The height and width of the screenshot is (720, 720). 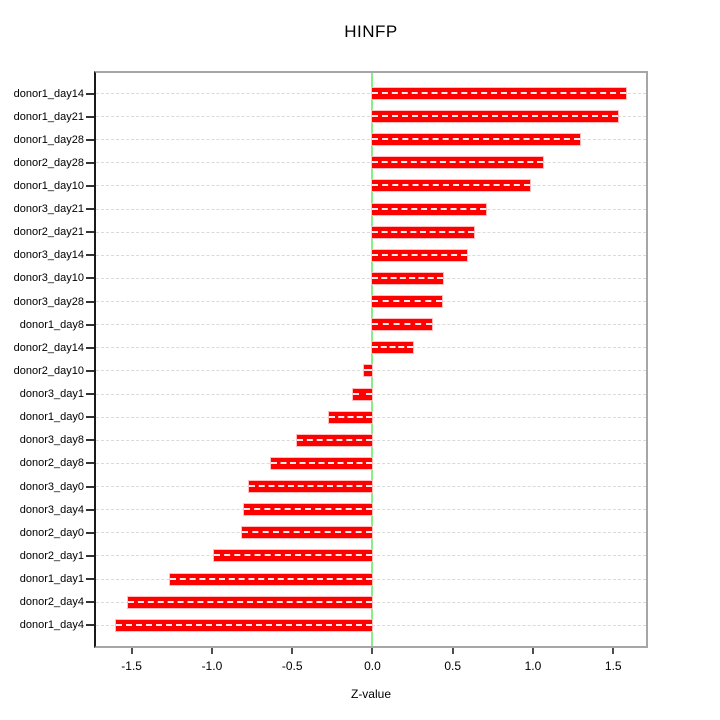 What do you see at coordinates (51, 463) in the screenshot?
I see `y-tick-label: donor2_day8` at bounding box center [51, 463].